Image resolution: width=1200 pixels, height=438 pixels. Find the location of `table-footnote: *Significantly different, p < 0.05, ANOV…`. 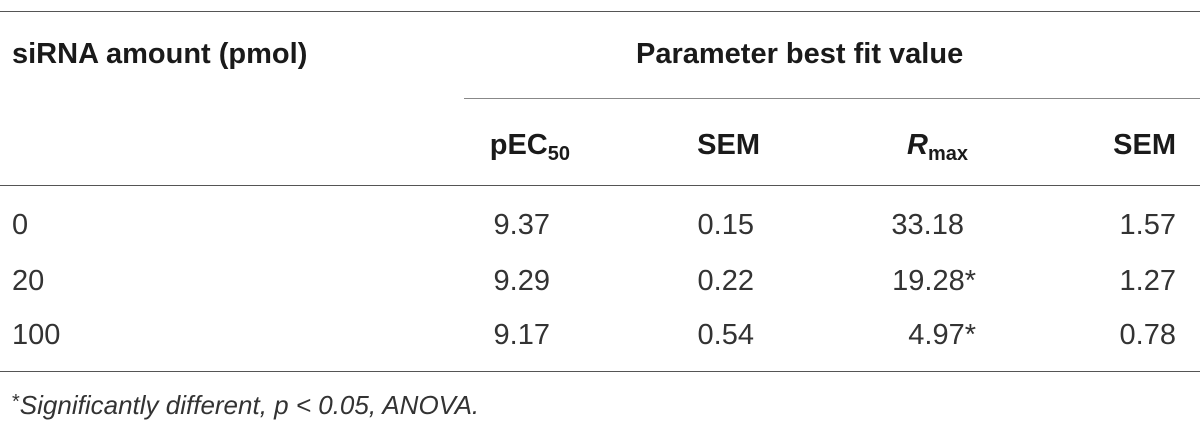

table-footnote: *Significantly different, p < 0.05, ANOV… is located at coordinates (245, 403).